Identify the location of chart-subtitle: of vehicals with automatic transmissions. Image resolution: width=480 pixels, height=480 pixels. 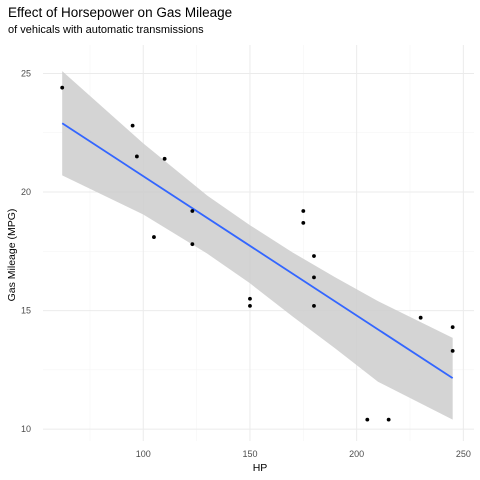
(106, 30).